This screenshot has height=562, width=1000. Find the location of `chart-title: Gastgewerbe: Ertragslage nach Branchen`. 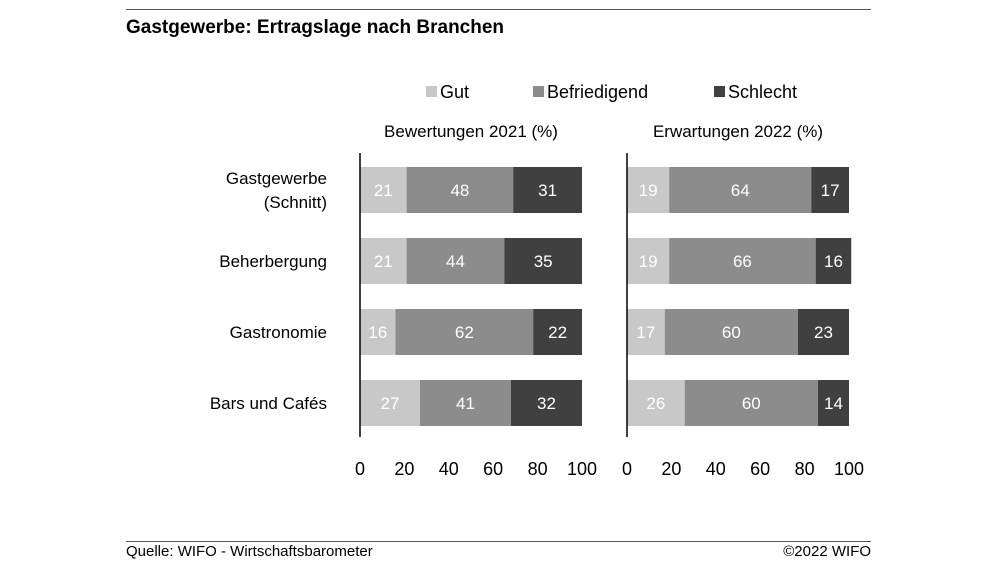

chart-title: Gastgewerbe: Ertragslage nach Branchen is located at coordinates (315, 27).